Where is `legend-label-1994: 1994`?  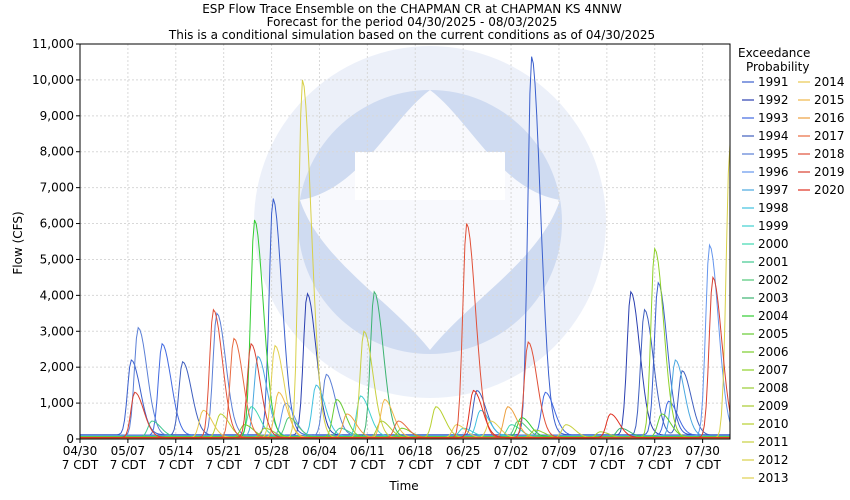 legend-label-1994: 1994 is located at coordinates (773, 136).